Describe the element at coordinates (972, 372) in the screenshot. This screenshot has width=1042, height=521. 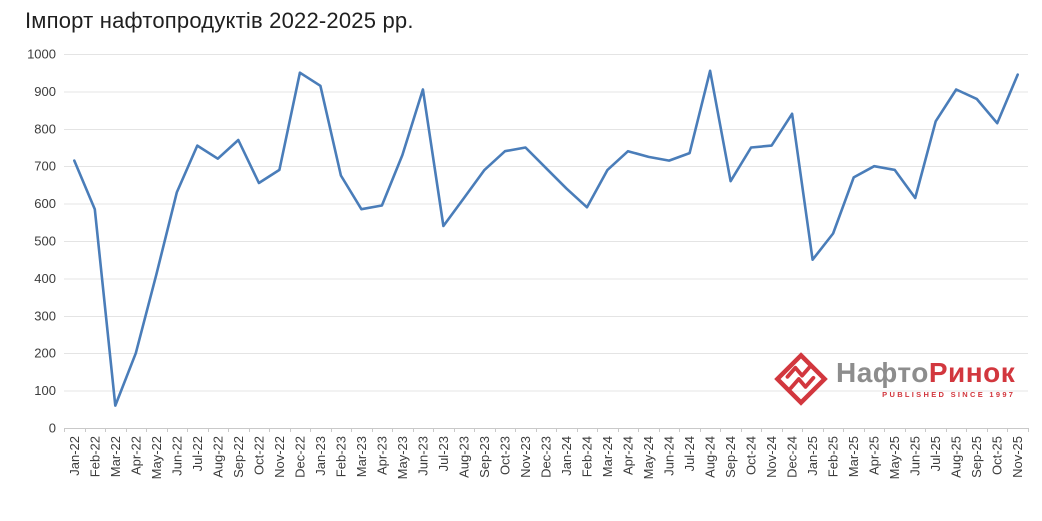
I see `logo-name-red: Ринок` at that location.